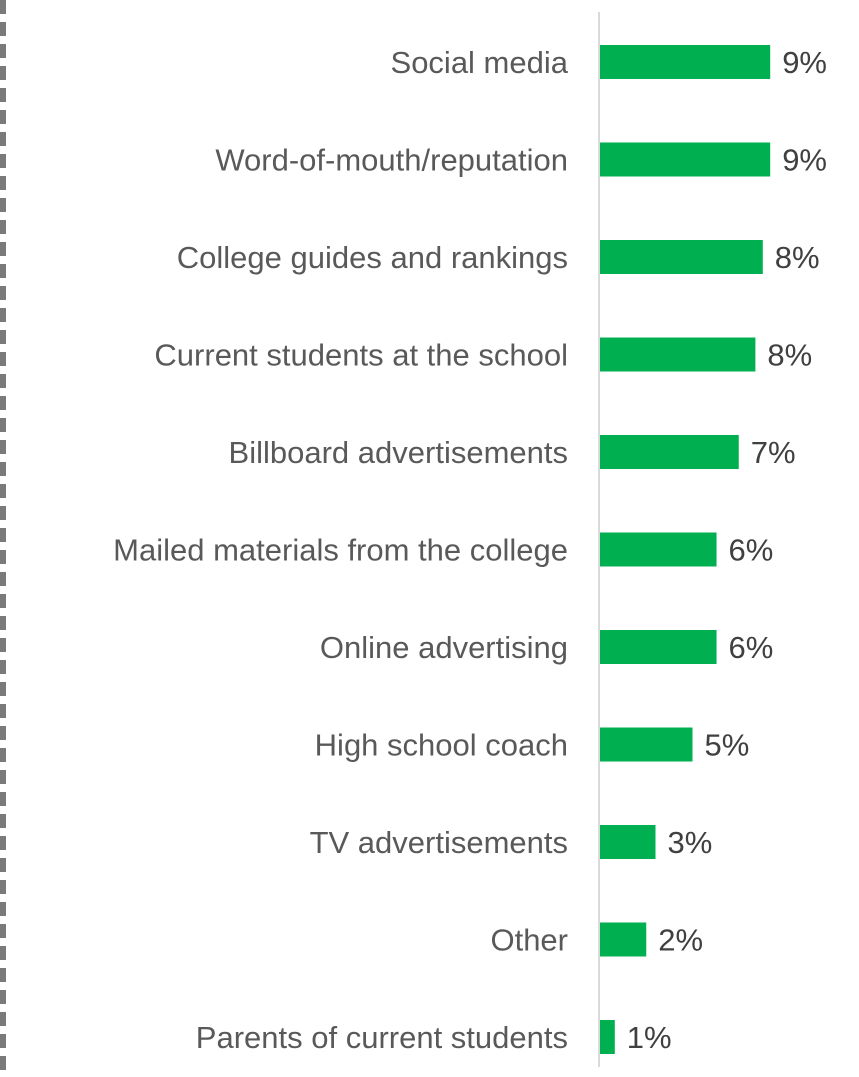 Image resolution: width=859 pixels, height=1077 pixels. What do you see at coordinates (441, 745) in the screenshot?
I see `category-label: High school coach` at bounding box center [441, 745].